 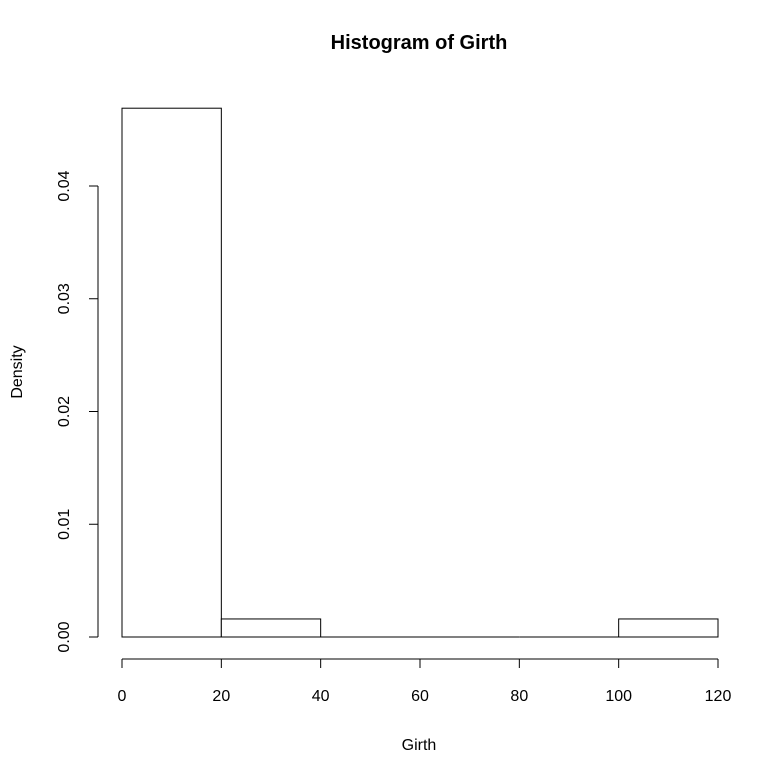 What do you see at coordinates (64, 298) in the screenshot?
I see `y-tick-label: 0.03` at bounding box center [64, 298].